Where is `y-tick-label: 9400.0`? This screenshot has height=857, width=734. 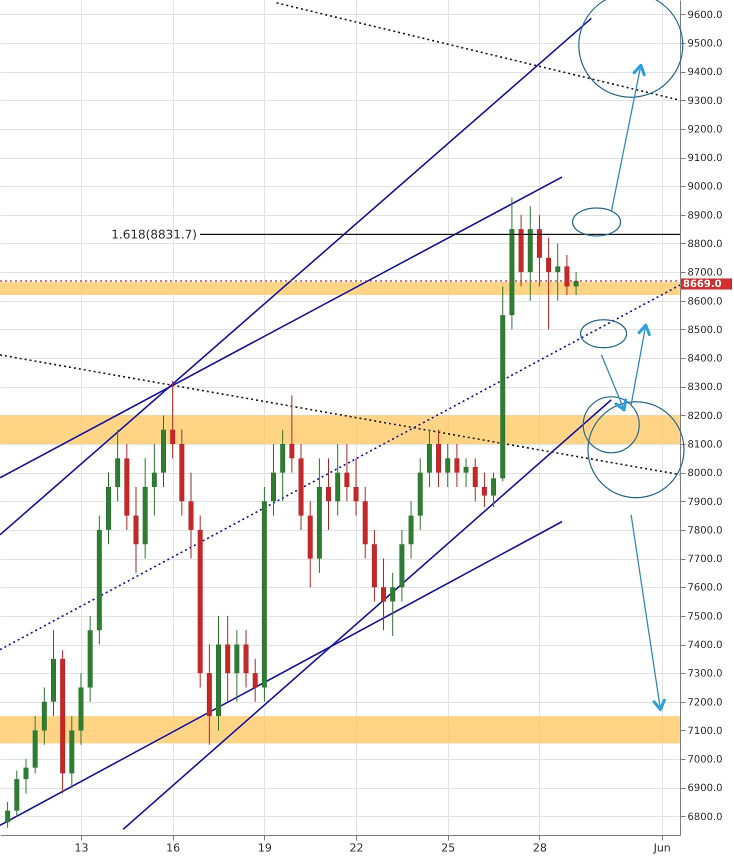 y-tick-label: 9400.0 is located at coordinates (705, 72).